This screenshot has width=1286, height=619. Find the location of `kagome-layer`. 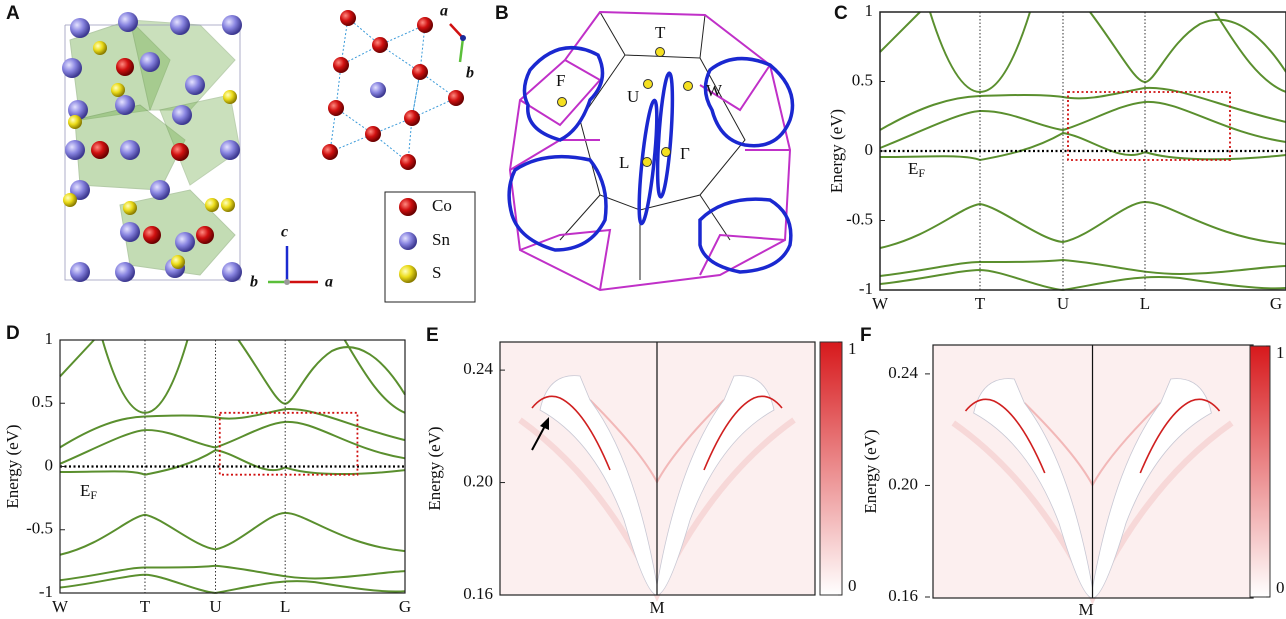

kagome-layer is located at coordinates (372, 156).